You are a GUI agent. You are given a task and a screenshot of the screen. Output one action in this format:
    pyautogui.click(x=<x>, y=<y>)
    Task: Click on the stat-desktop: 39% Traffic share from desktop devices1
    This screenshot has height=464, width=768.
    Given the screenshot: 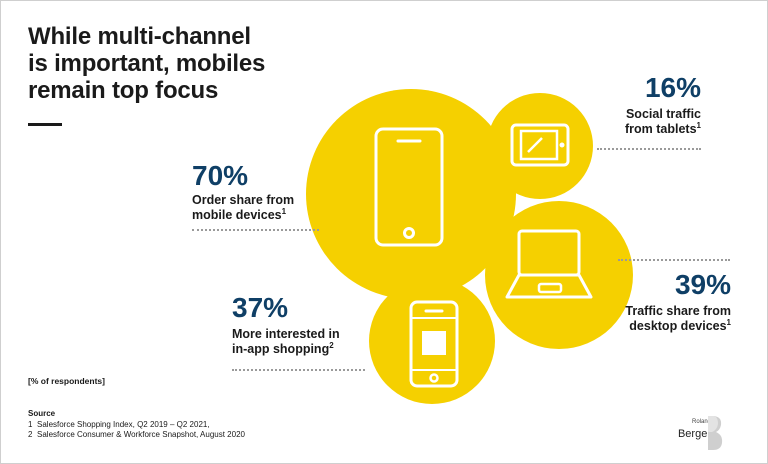 What is the action you would take?
    pyautogui.click(x=666, y=302)
    